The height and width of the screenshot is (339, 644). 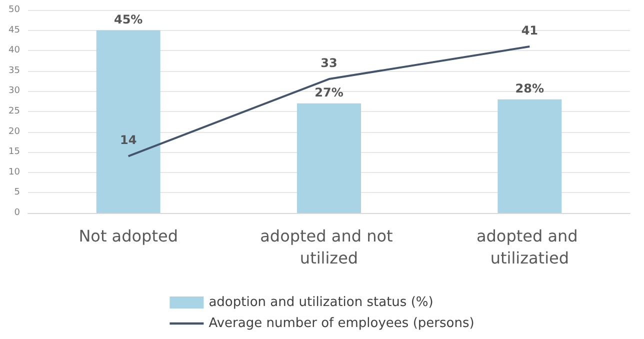 I want to click on legend-label: Average number of employees (persons), so click(x=341, y=323).